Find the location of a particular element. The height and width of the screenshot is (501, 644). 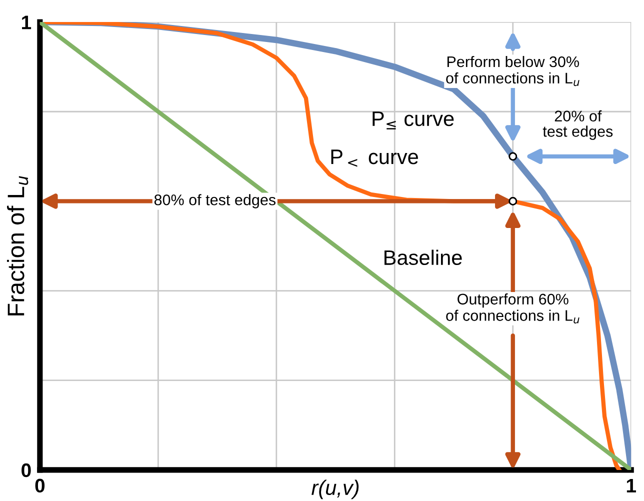

series-label: Baseline is located at coordinates (423, 258).